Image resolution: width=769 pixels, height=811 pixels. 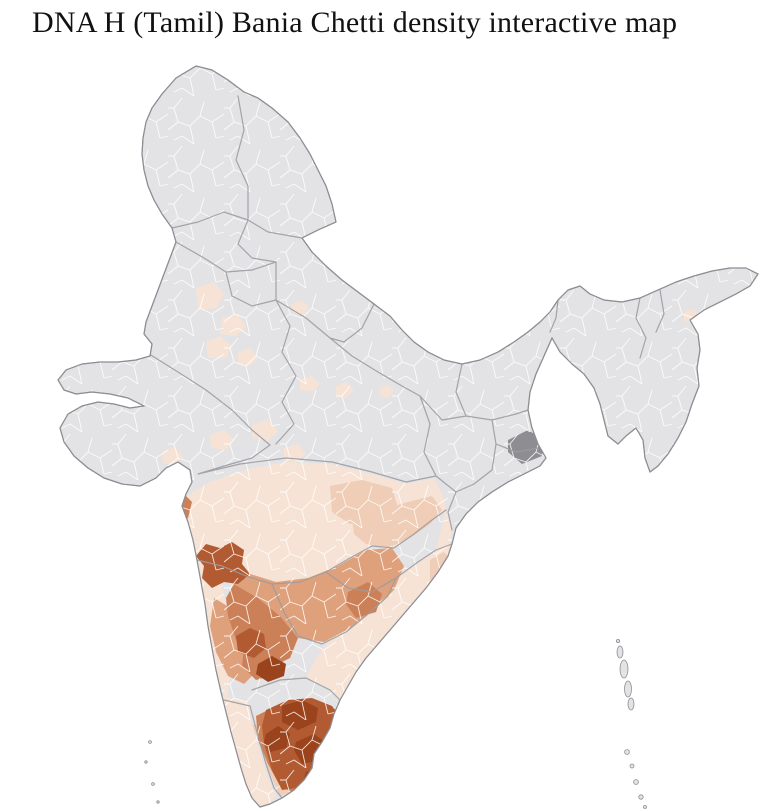 I want to click on andaman-nicobar-islands, so click(x=631, y=724).